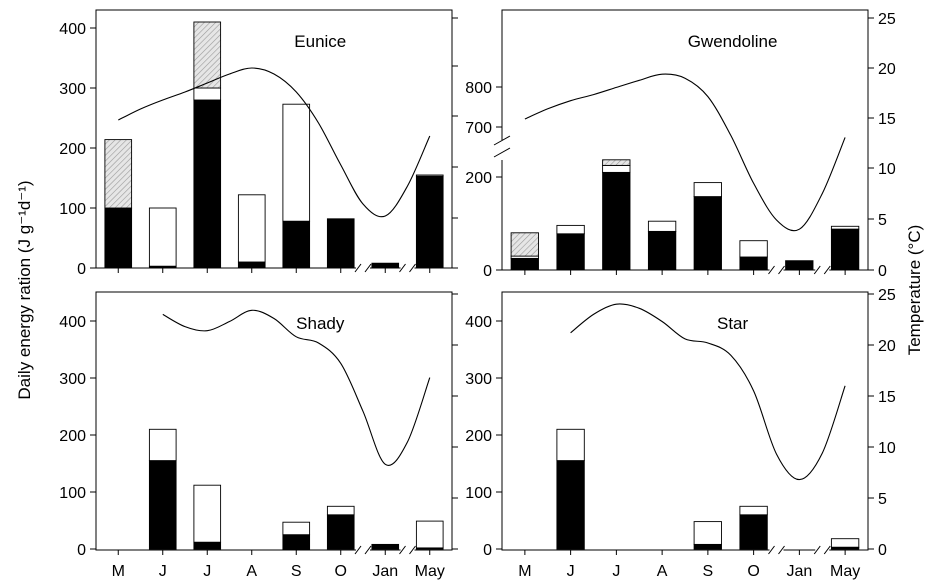 The height and width of the screenshot is (580, 929). Describe the element at coordinates (502, 140) in the screenshot. I see `axis-break-mark` at that location.